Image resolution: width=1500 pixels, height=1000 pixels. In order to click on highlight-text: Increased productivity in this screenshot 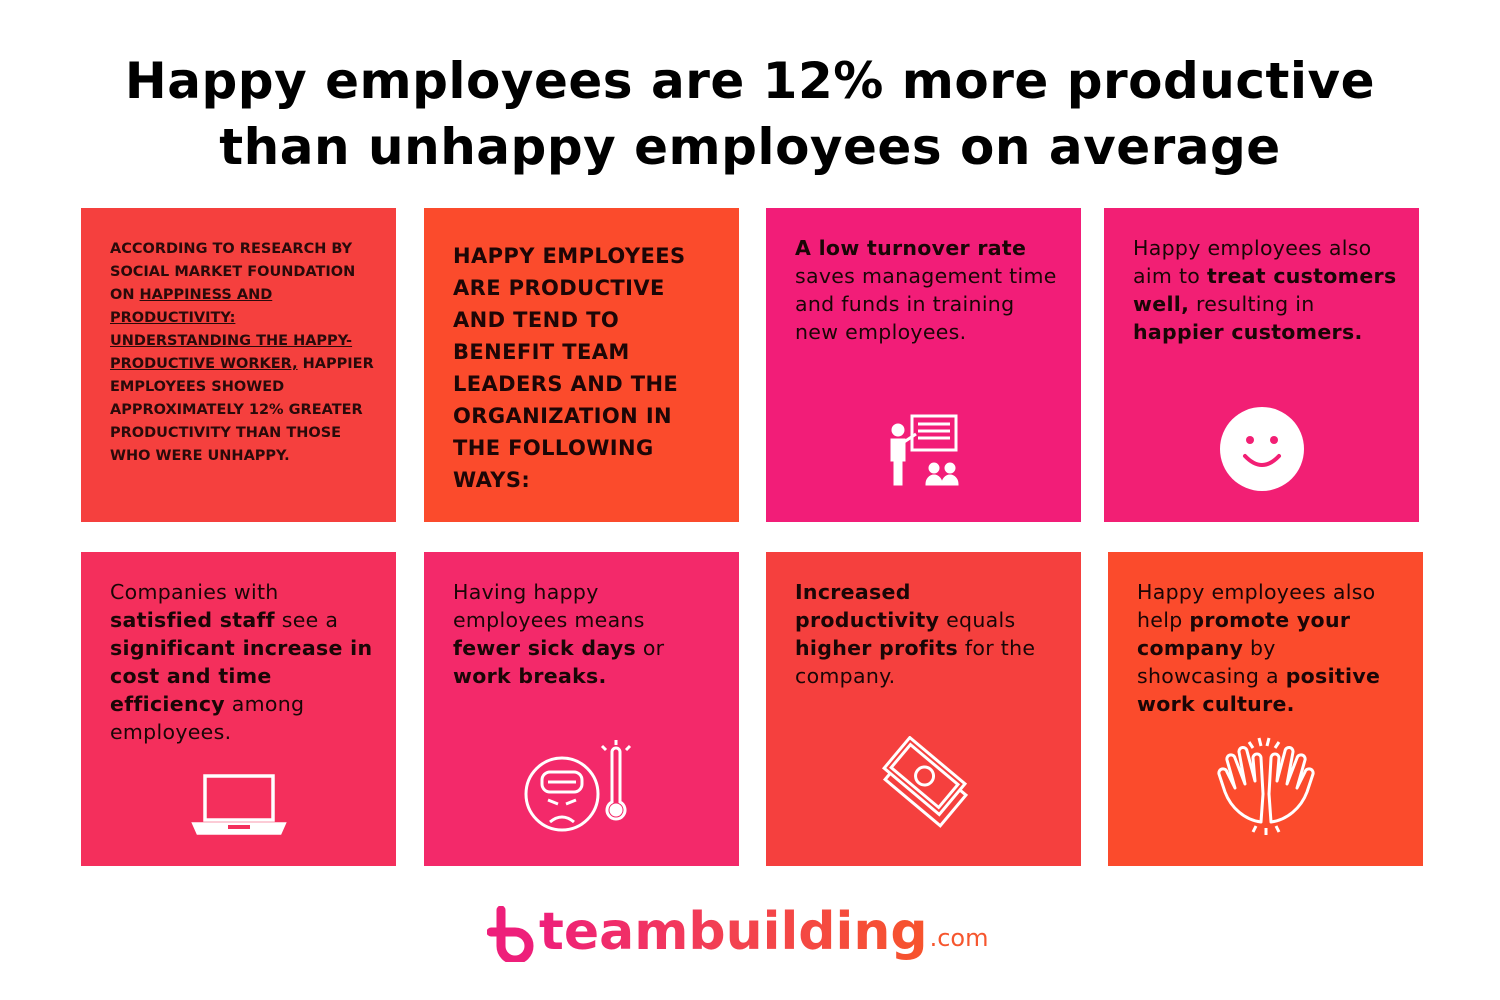, I will do `click(867, 606)`.